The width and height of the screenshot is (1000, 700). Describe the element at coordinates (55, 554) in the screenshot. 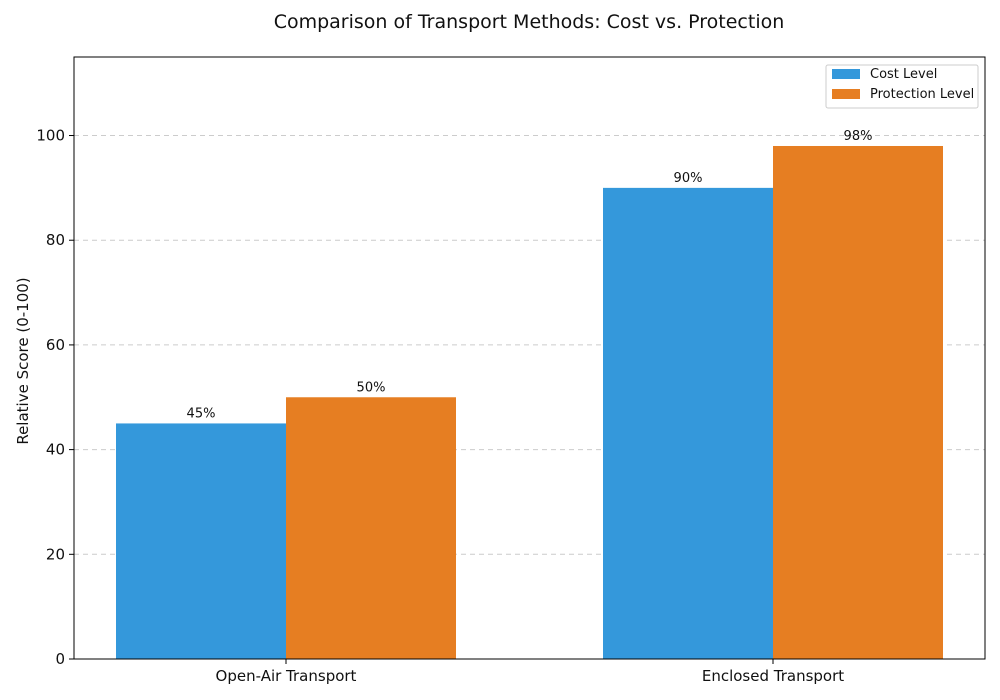

I see `y-tick-label: 20` at that location.